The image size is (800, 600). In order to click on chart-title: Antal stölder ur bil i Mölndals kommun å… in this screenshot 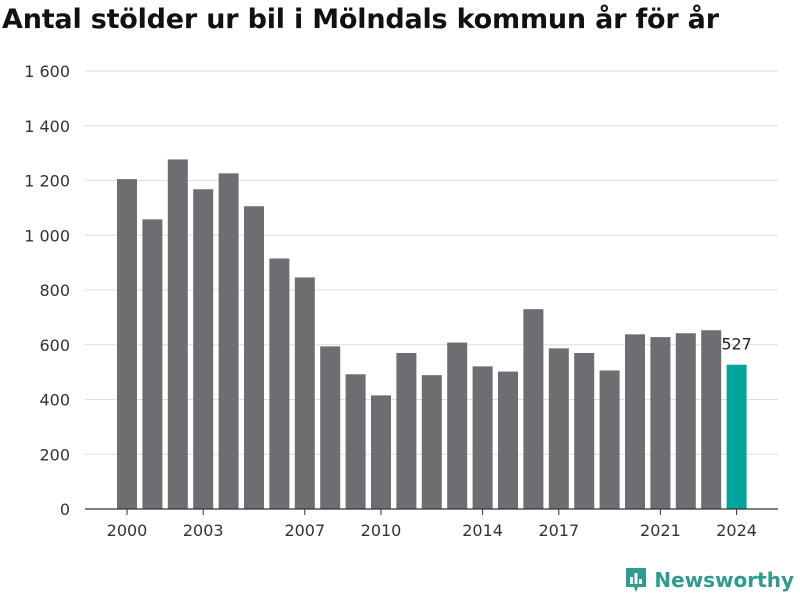, I will do `click(360, 19)`.